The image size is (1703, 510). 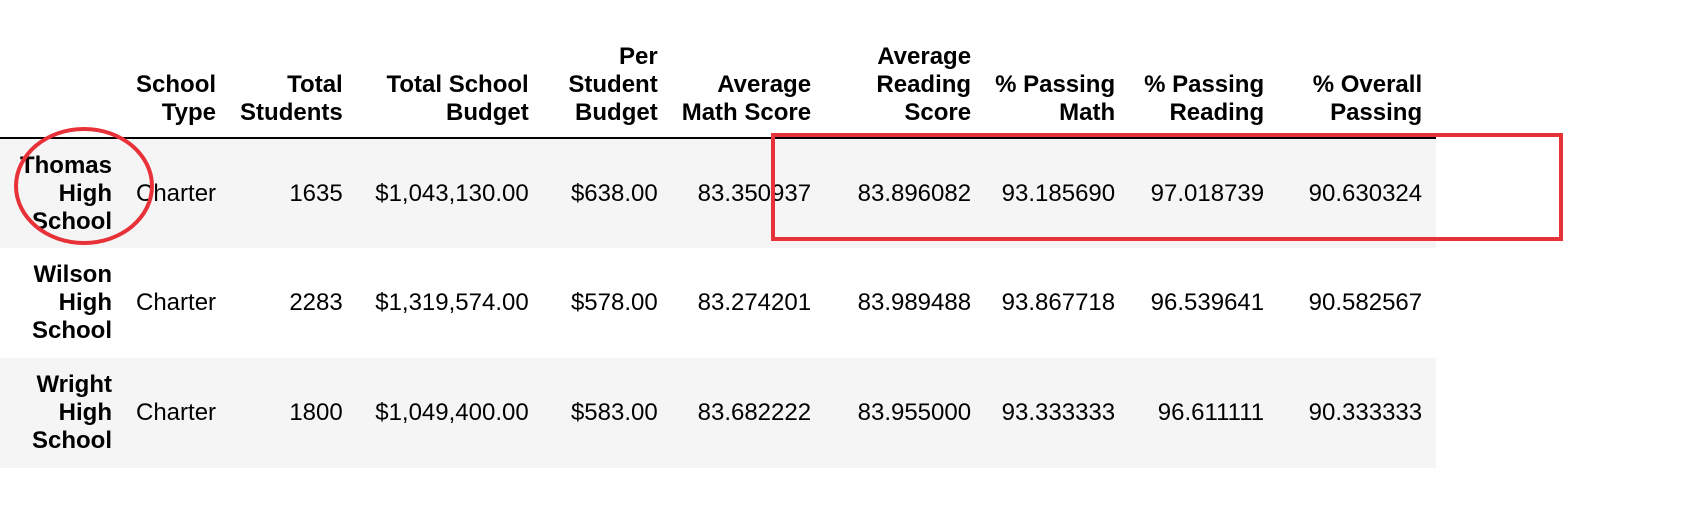 I want to click on header-line: Score, so click(x=938, y=112).